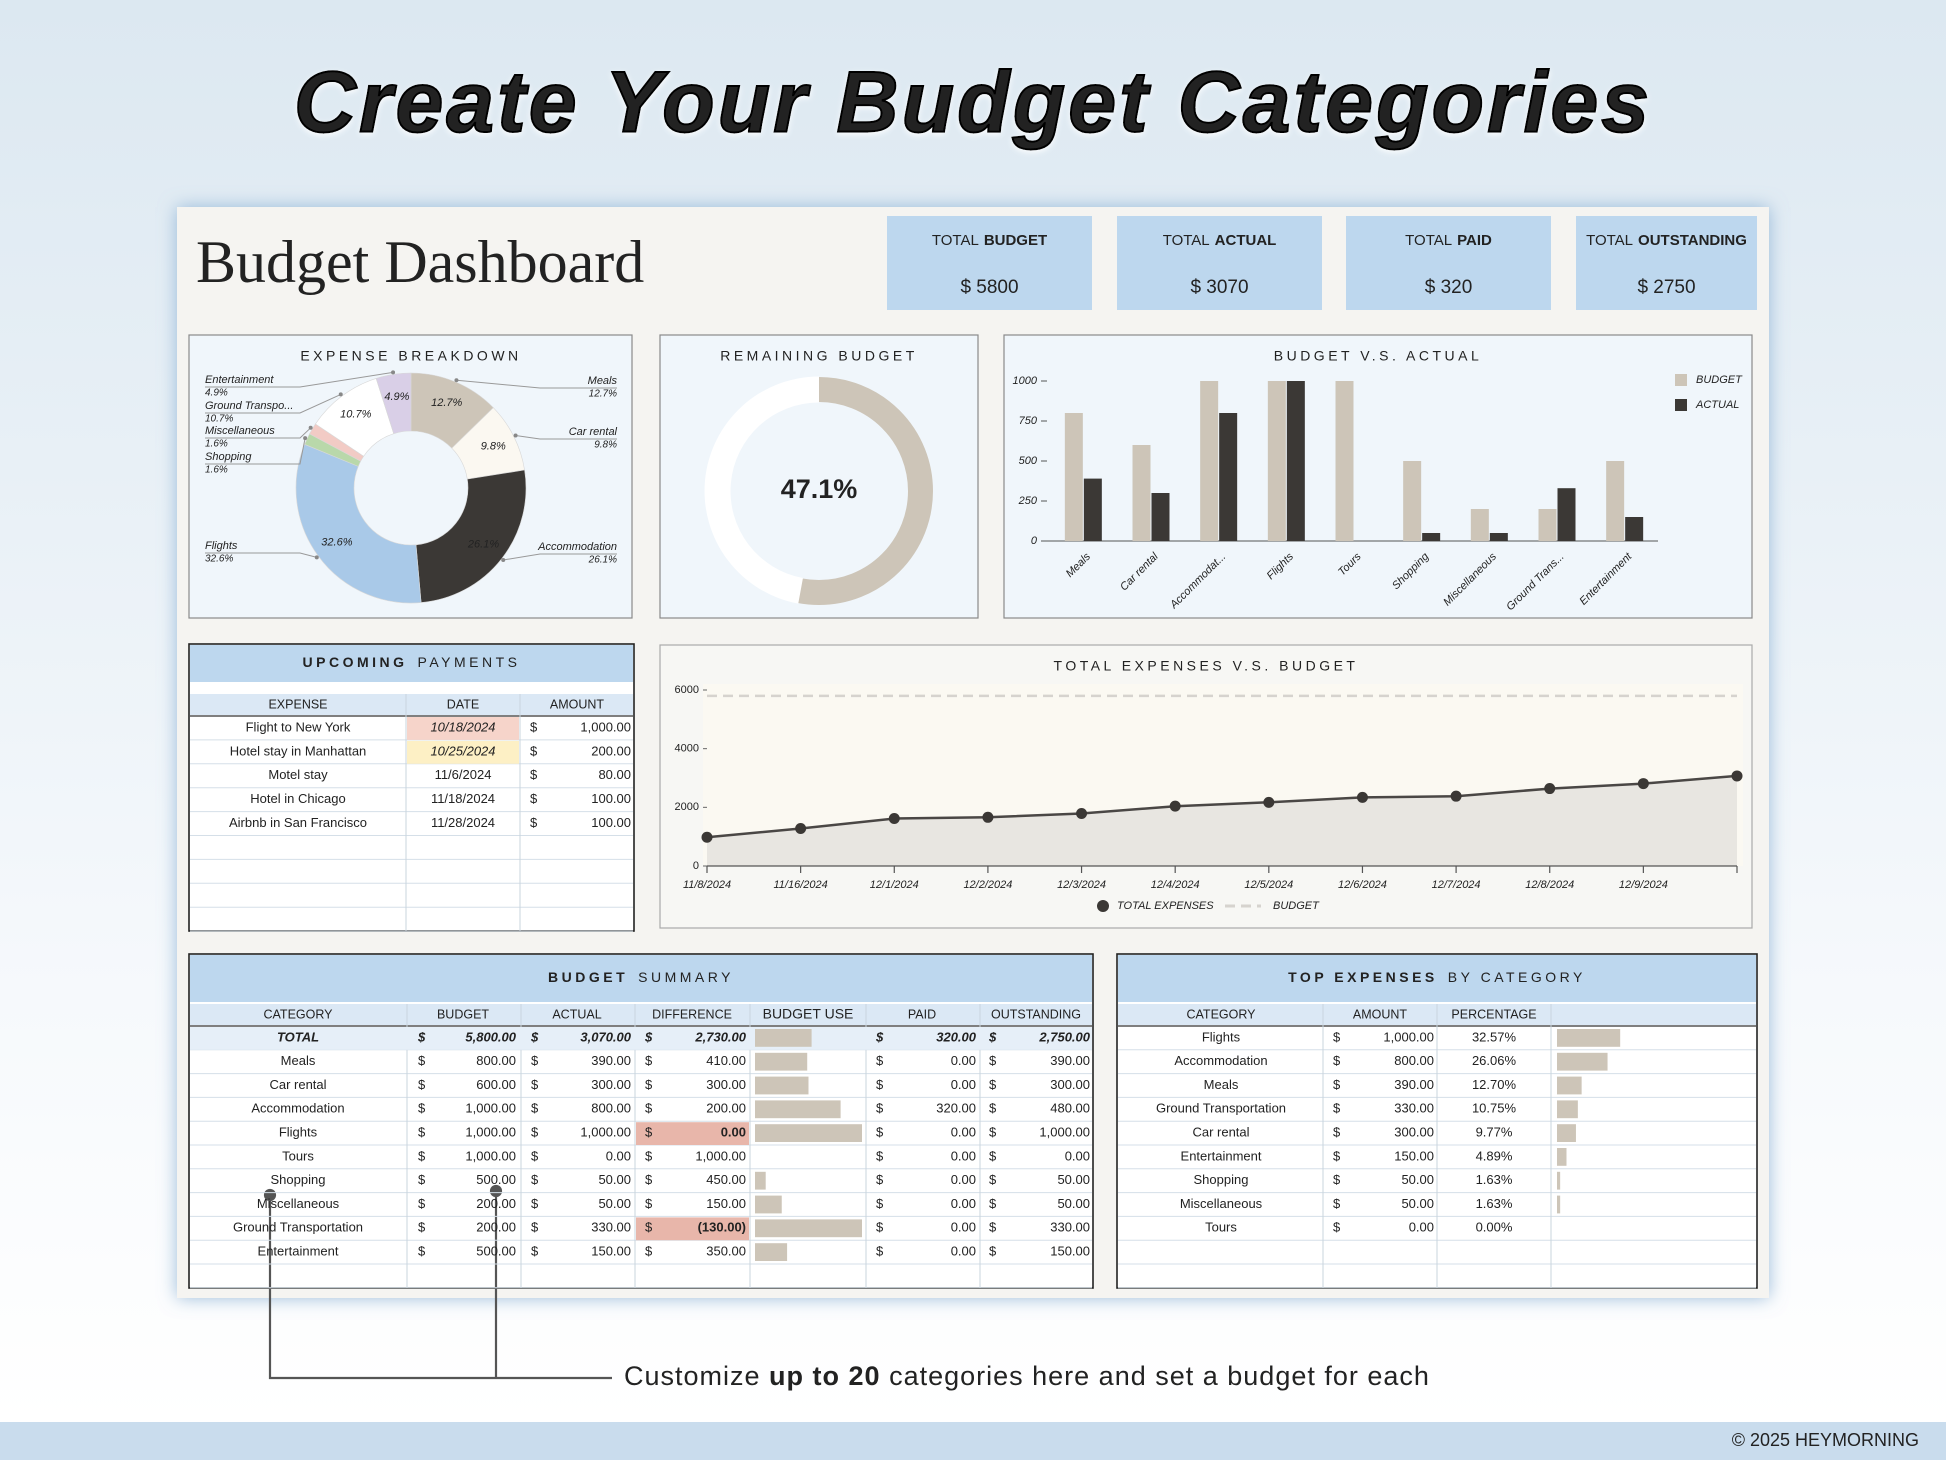 Image resolution: width=1946 pixels, height=1460 pixels. What do you see at coordinates (412, 662) in the screenshot?
I see `table-title: UPCOMING PAYMENTS` at bounding box center [412, 662].